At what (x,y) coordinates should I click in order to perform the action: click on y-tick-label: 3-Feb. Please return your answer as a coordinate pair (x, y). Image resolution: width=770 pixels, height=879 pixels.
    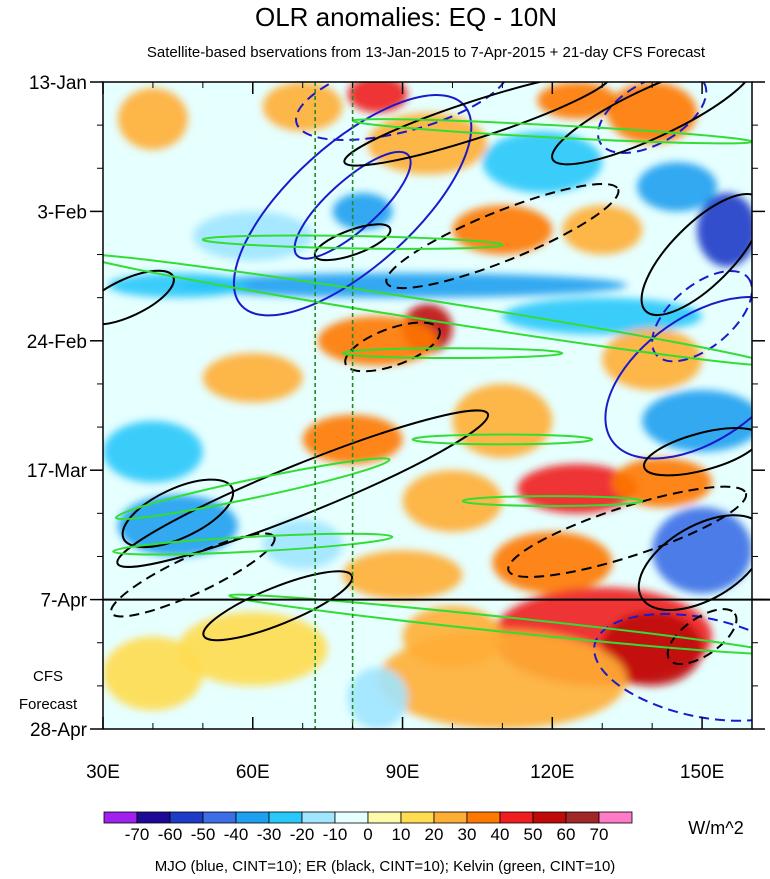
    Looking at the image, I should click on (62, 212).